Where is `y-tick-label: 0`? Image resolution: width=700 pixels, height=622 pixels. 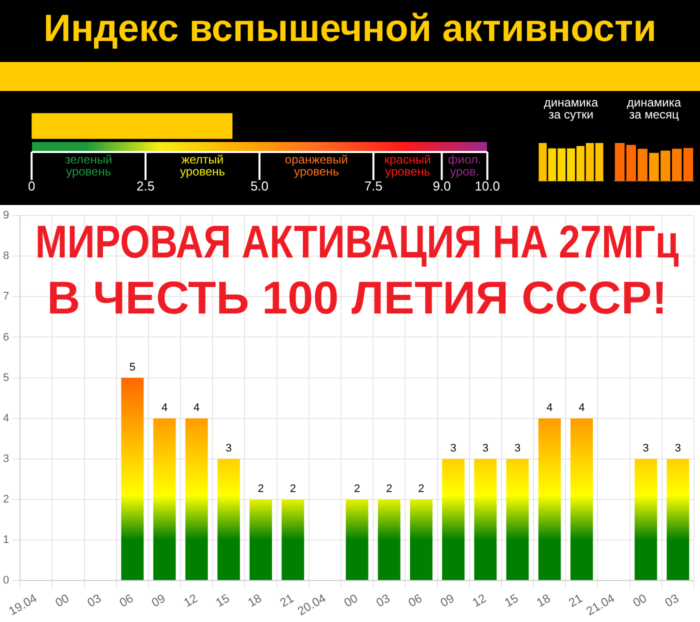 y-tick-label: 0 is located at coordinates (6, 580).